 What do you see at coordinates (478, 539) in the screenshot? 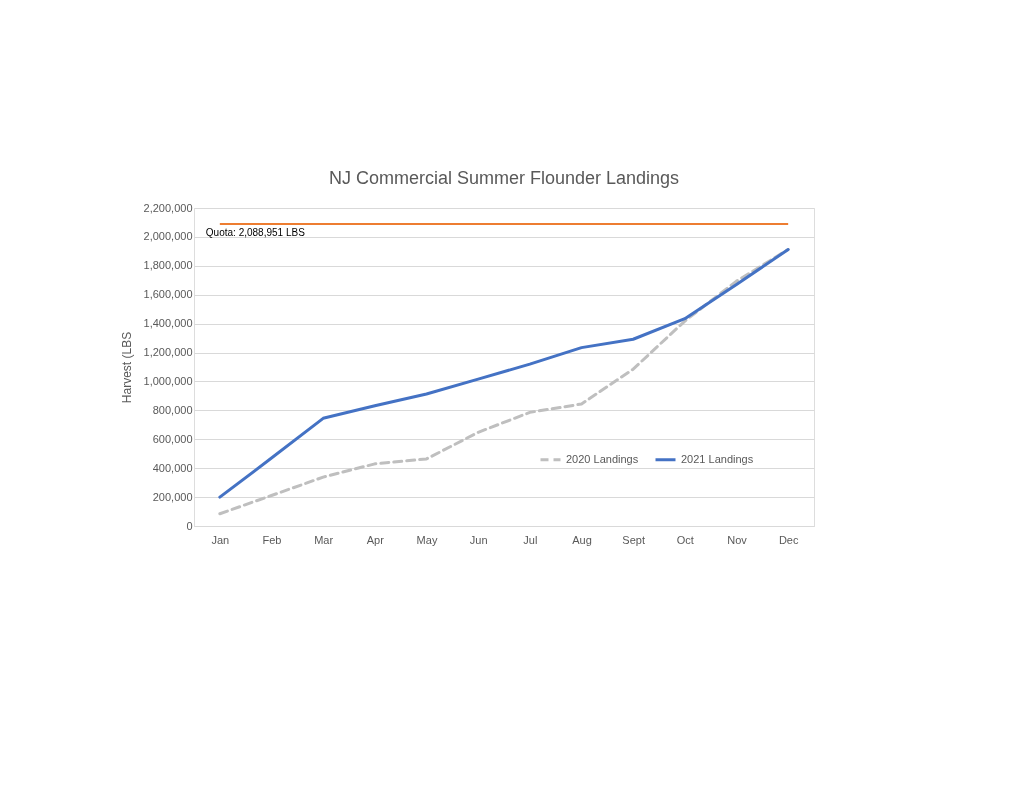
I see `x-tick-label: Jun` at bounding box center [478, 539].